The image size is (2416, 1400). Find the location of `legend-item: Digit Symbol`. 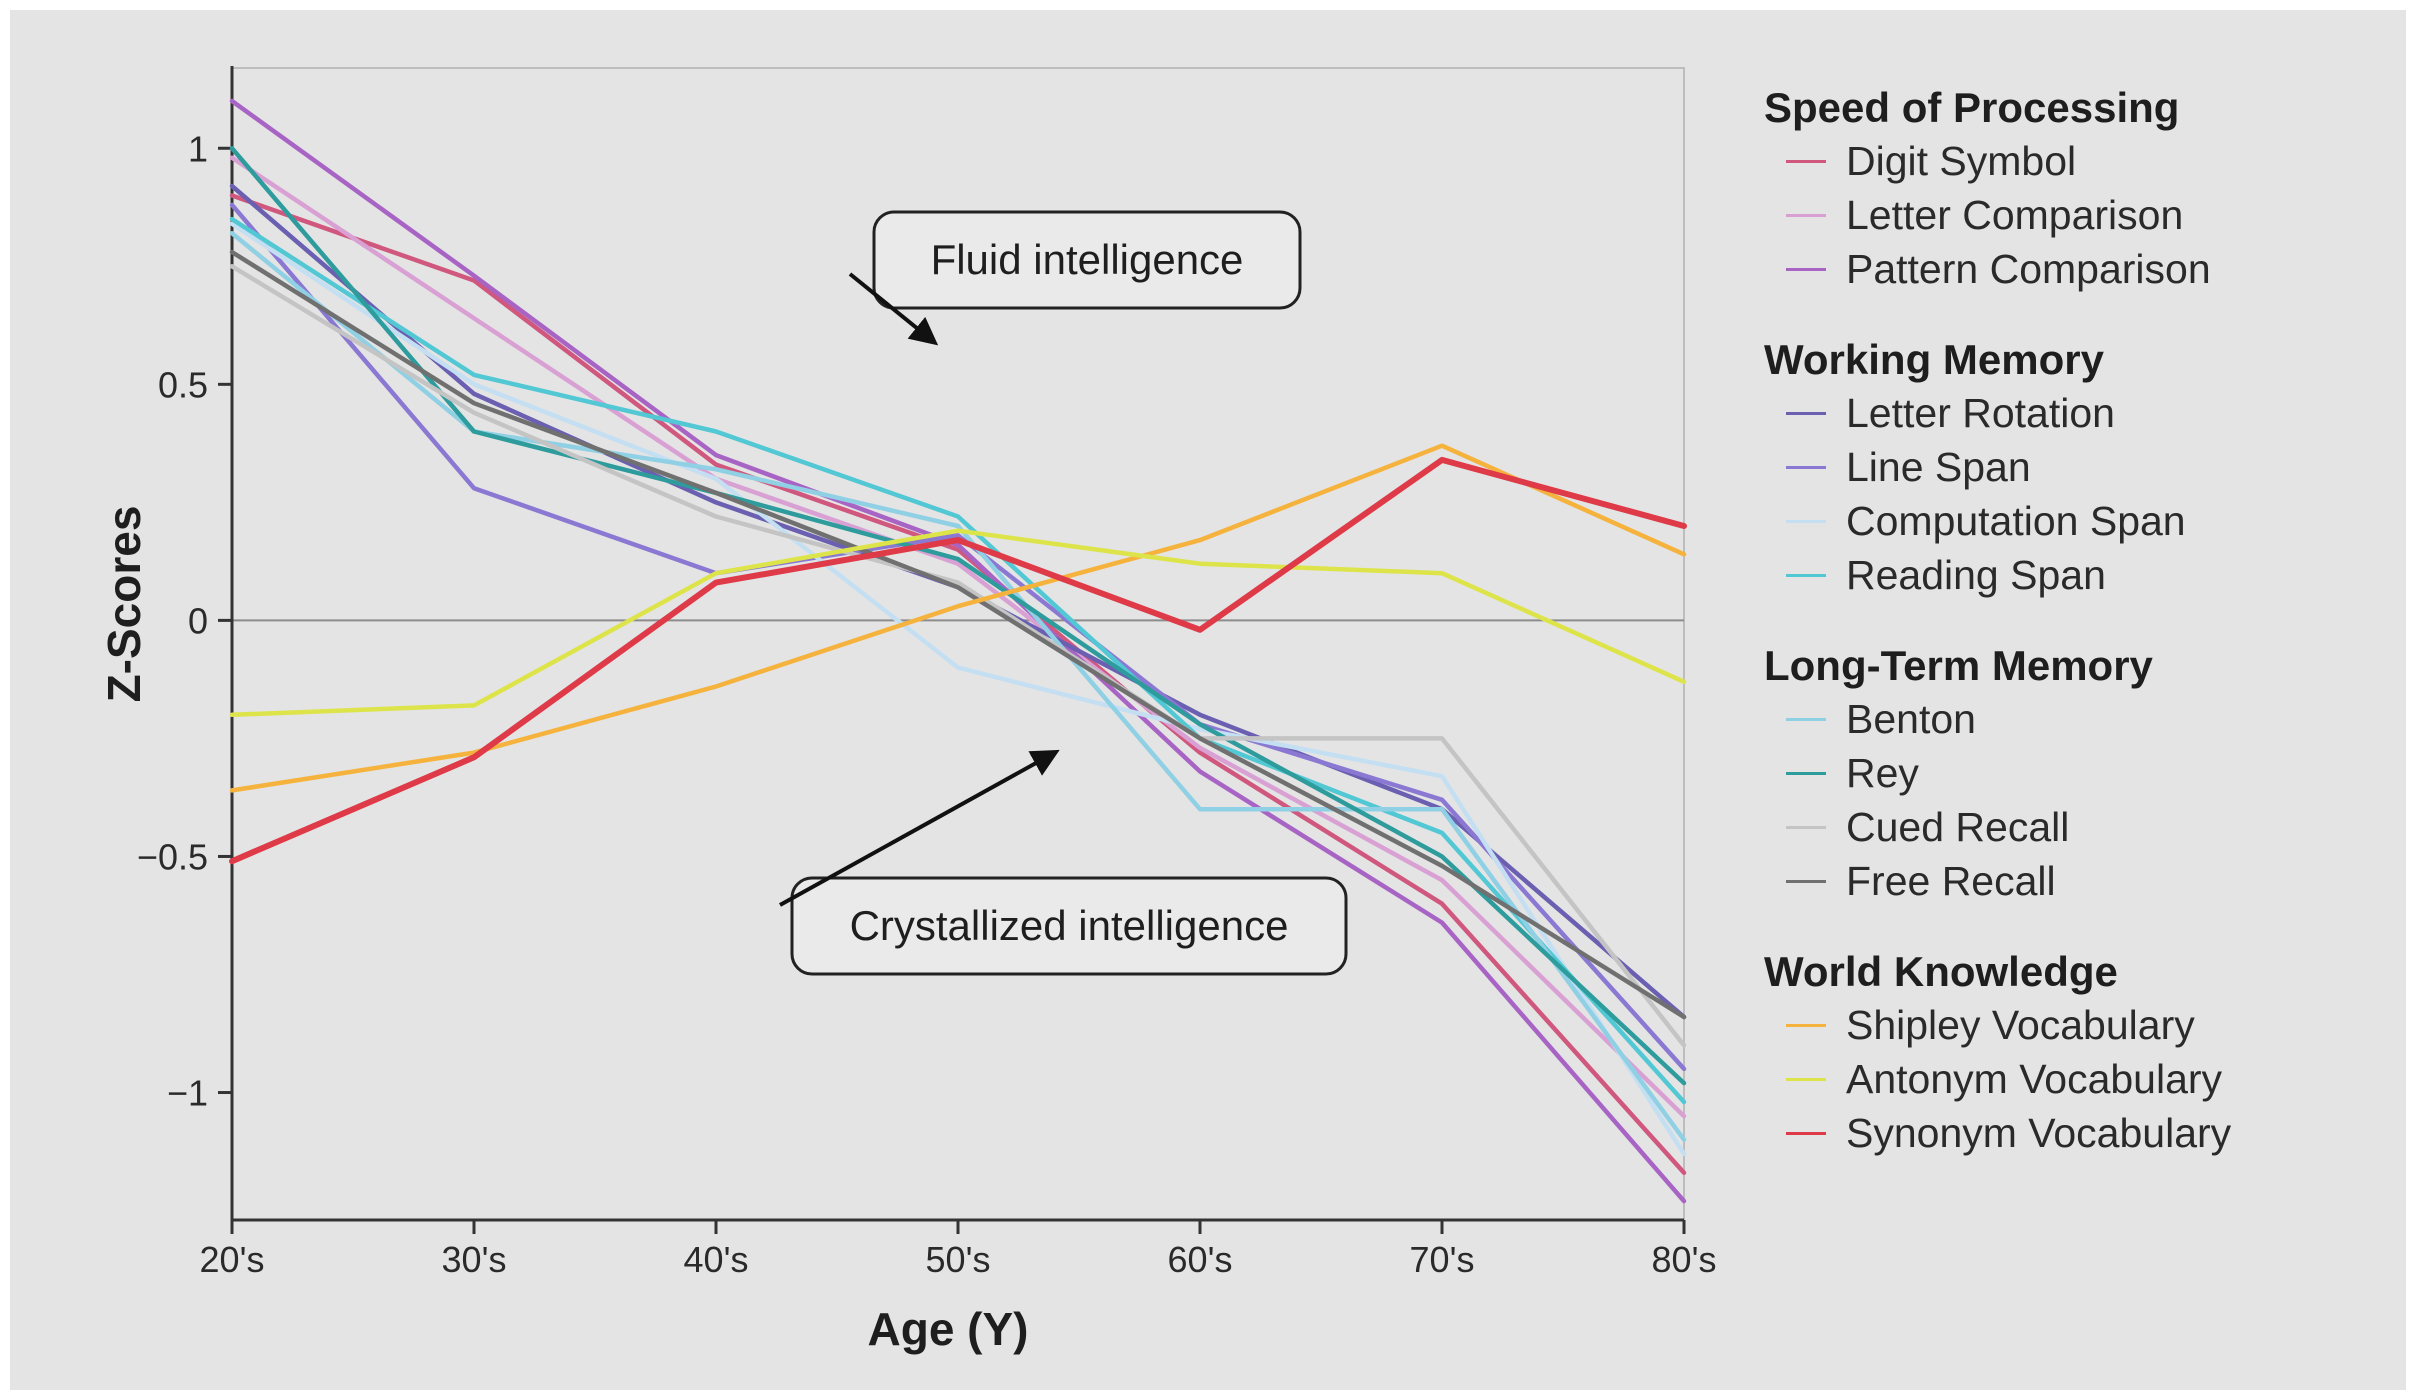

legend-item: Digit Symbol is located at coordinates (2074, 161).